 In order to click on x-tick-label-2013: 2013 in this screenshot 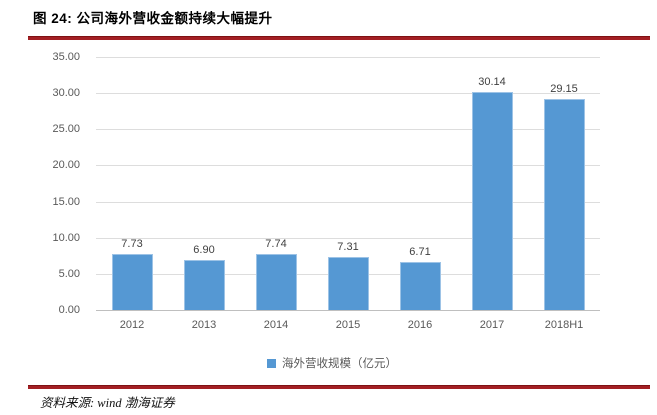, I will do `click(204, 325)`.